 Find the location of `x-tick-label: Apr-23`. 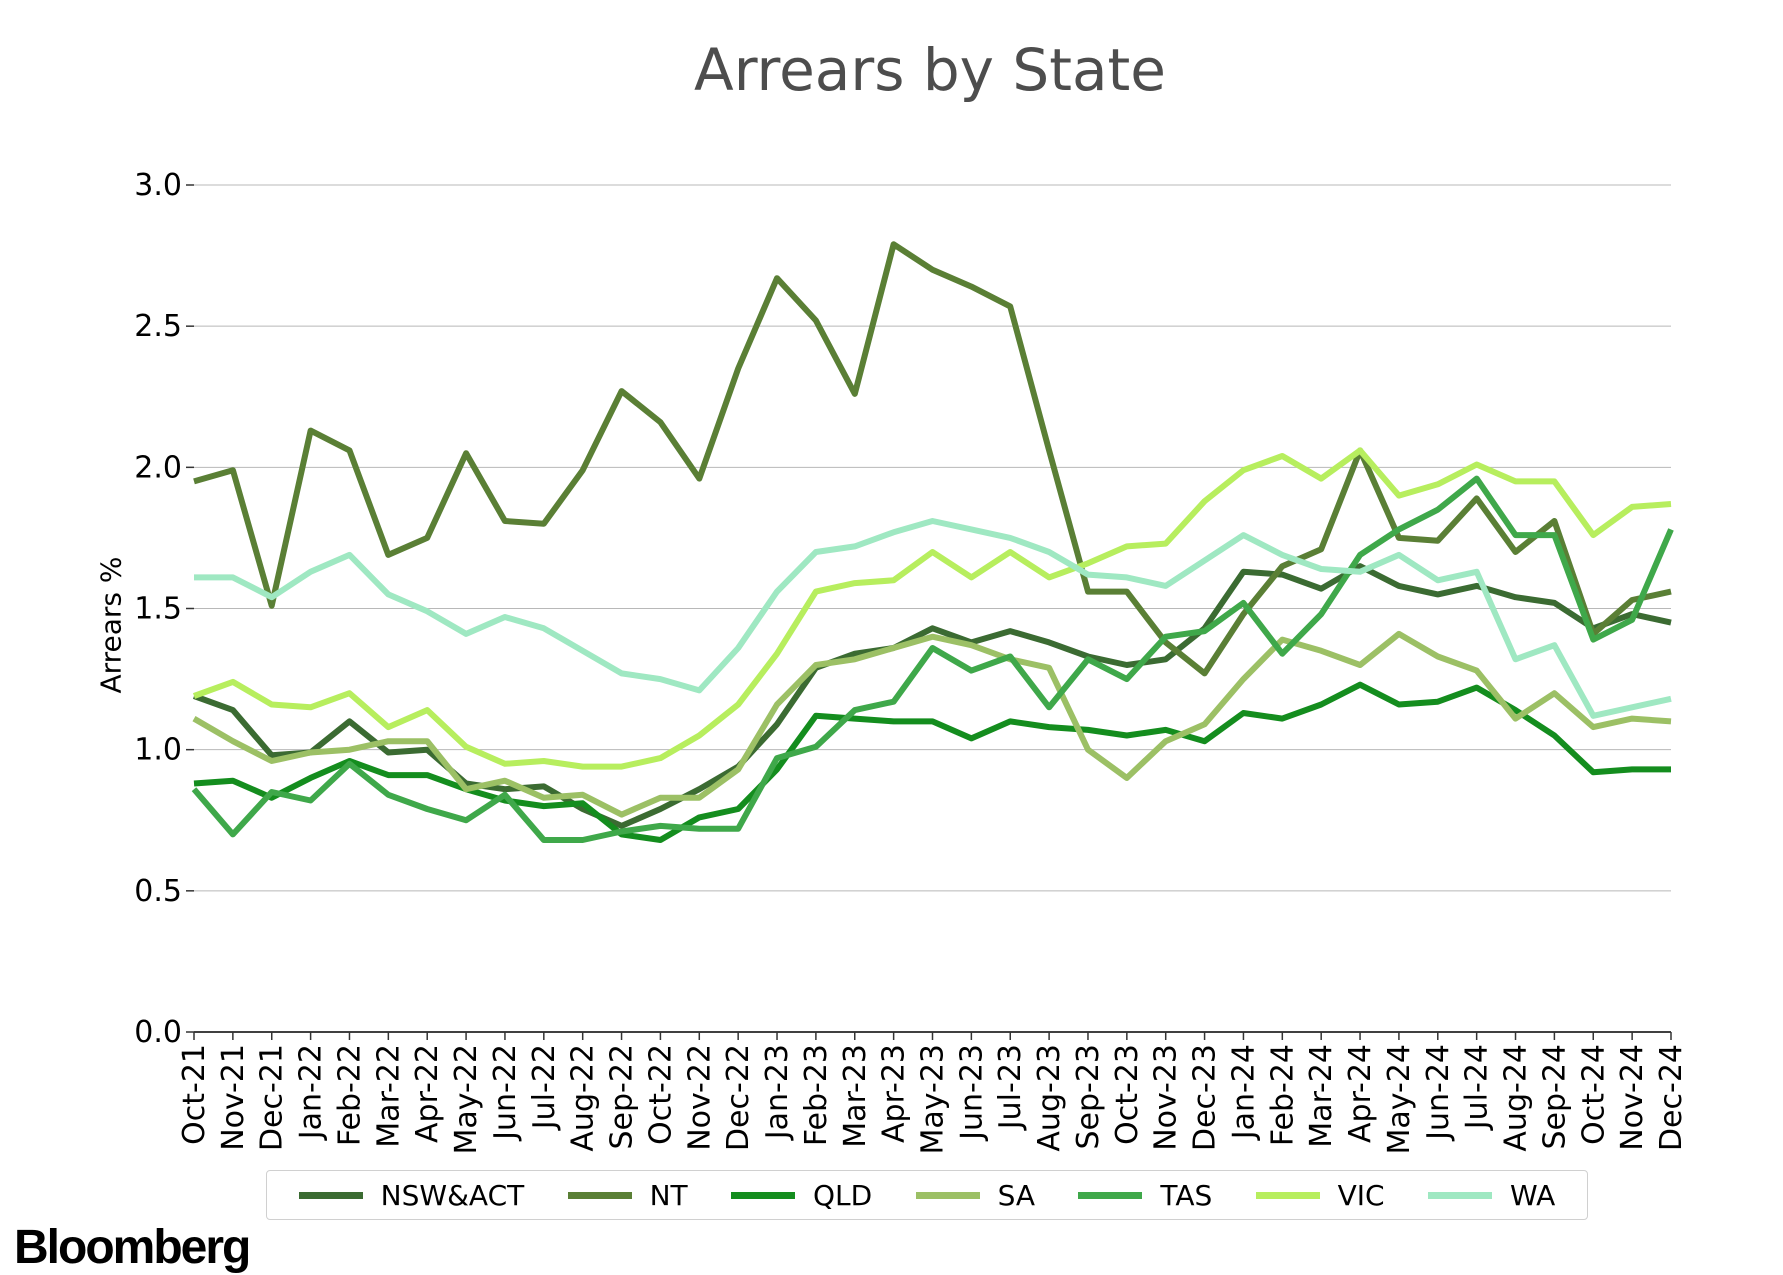

x-tick-label: Apr-23 is located at coordinates (894, 1093).